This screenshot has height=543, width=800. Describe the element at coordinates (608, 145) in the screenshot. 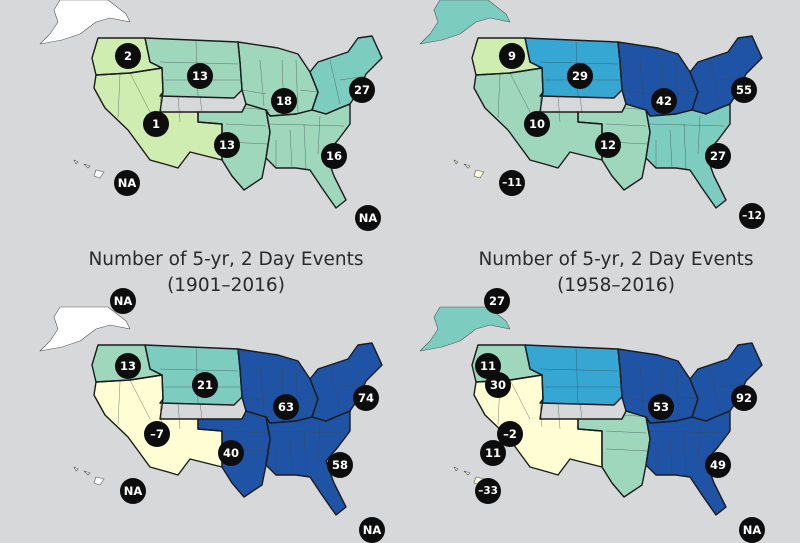

I see `badge-southern-great-plains: 12` at that location.